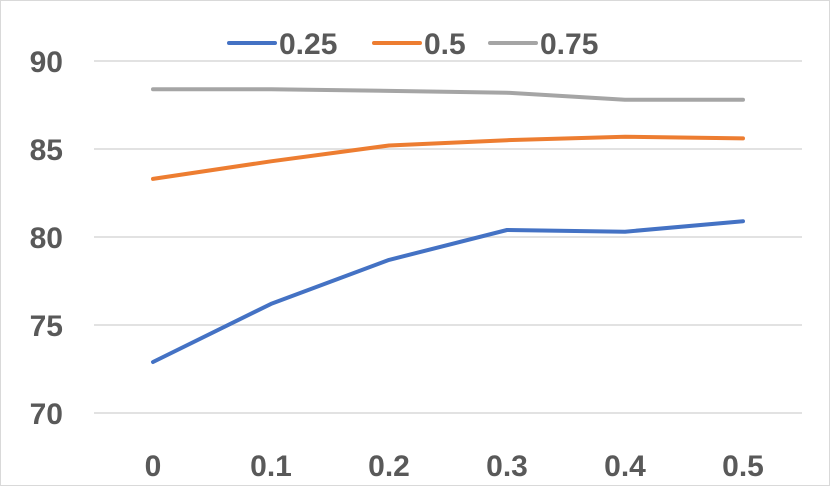 Image resolution: width=830 pixels, height=486 pixels. I want to click on legend-label: 0.5, so click(445, 44).